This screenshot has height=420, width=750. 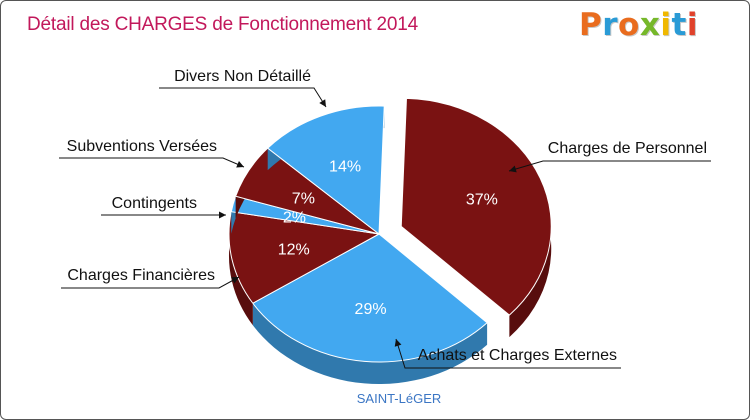 What do you see at coordinates (610, 25) in the screenshot?
I see `logo-letter: r` at bounding box center [610, 25].